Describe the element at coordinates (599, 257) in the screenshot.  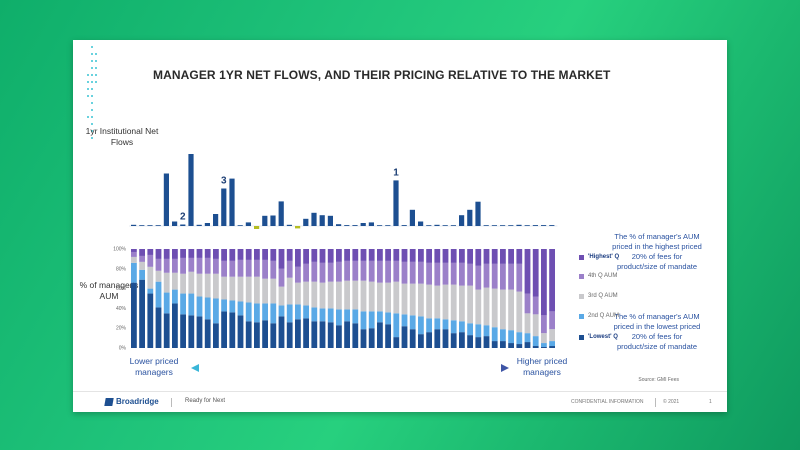
I see `legend-highest-q: 'Highest' Q` at that location.